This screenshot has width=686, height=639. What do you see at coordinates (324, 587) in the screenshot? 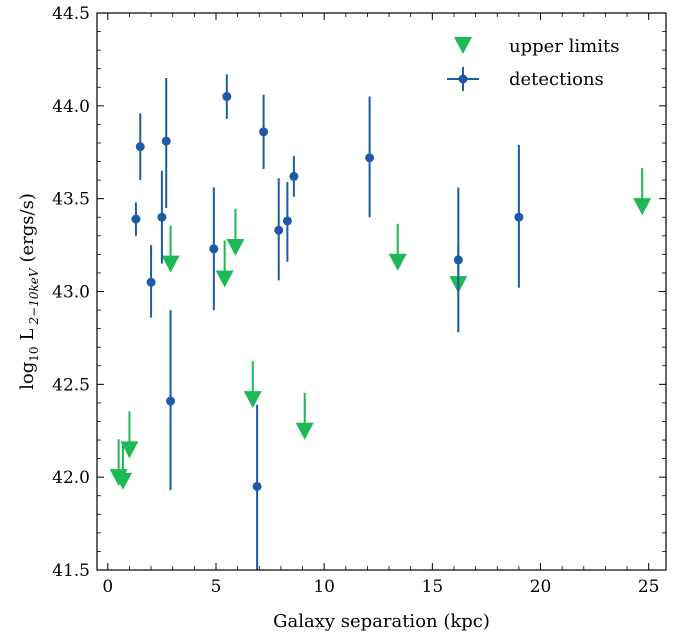
I see `x-tick-label: 10` at bounding box center [324, 587].